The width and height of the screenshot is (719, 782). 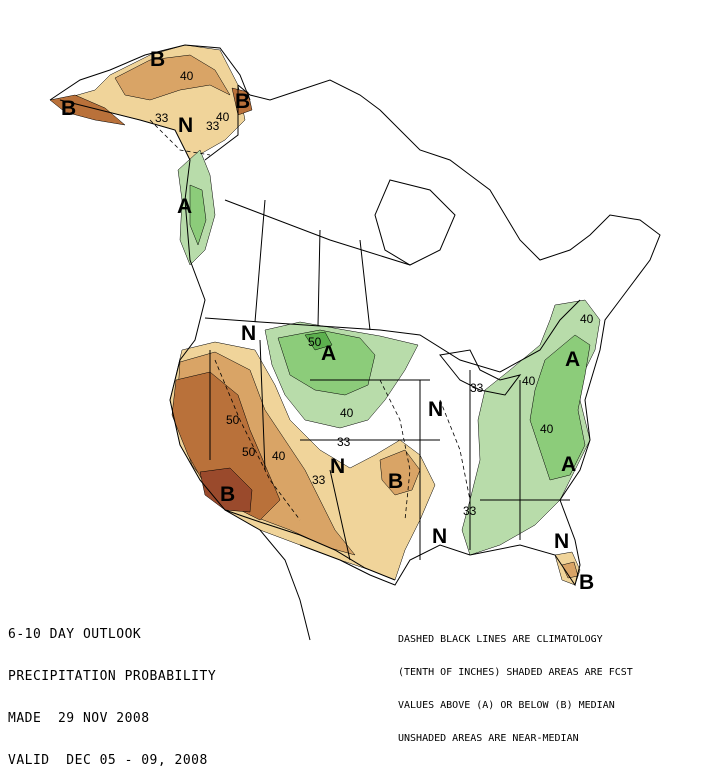 What do you see at coordinates (586, 582) in the screenshot?
I see `florida-b-label: B` at bounding box center [586, 582].